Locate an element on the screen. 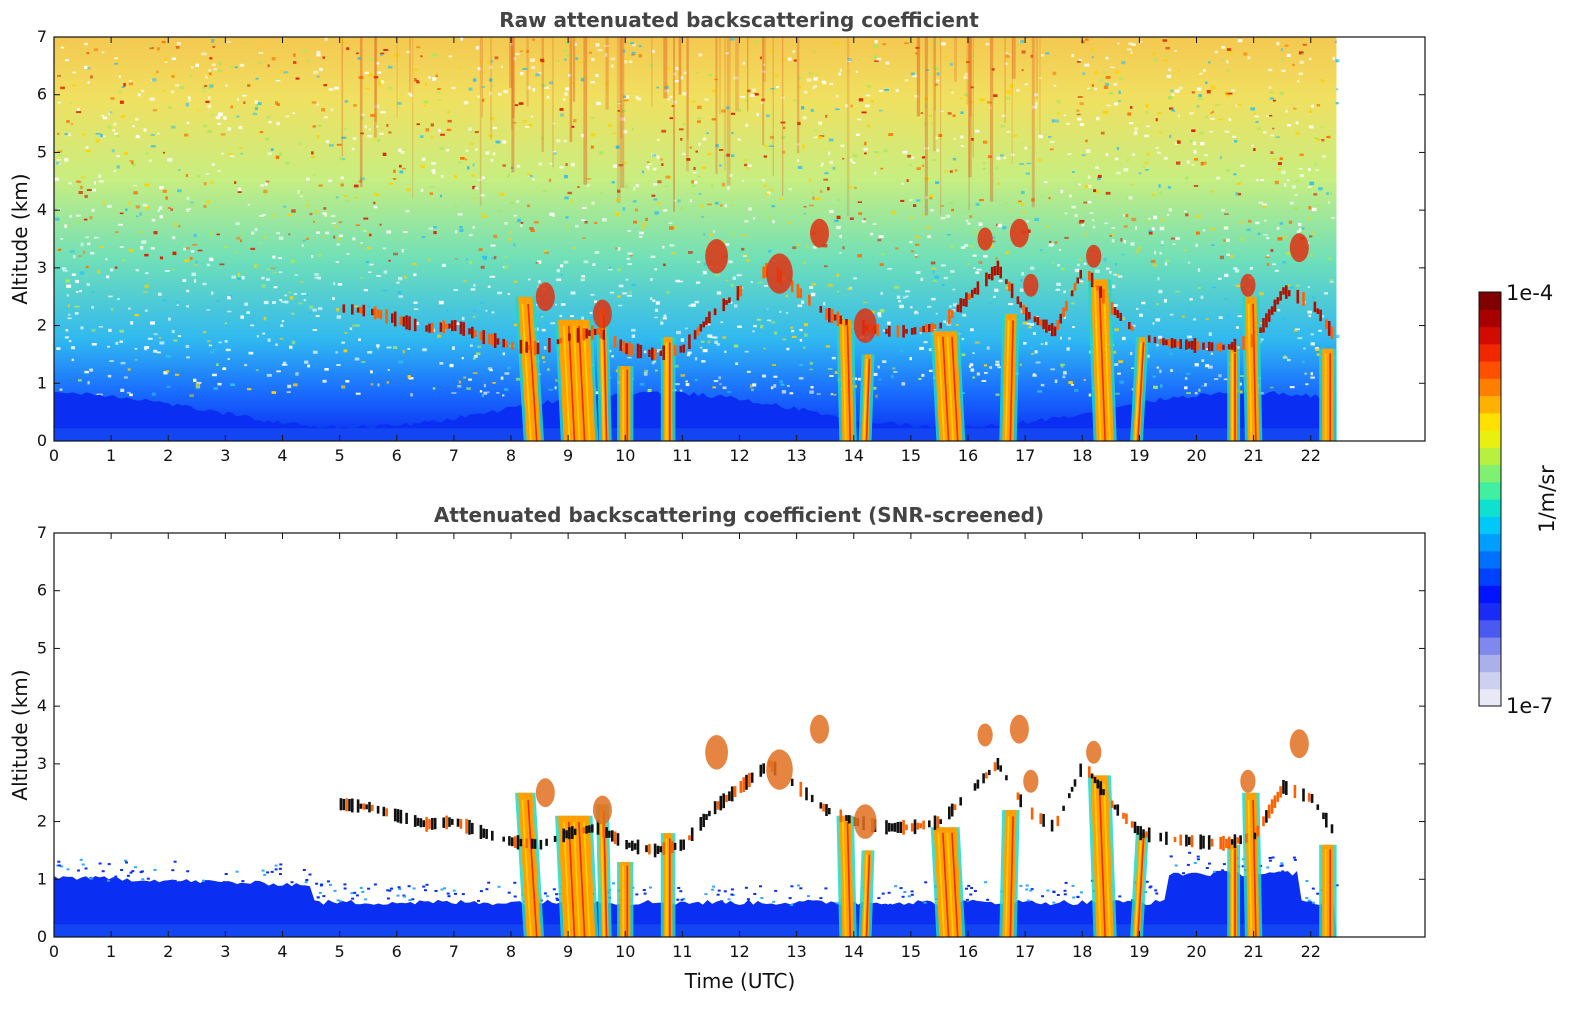 The height and width of the screenshot is (1020, 1595). x-tick-label: 0 is located at coordinates (54, 951).